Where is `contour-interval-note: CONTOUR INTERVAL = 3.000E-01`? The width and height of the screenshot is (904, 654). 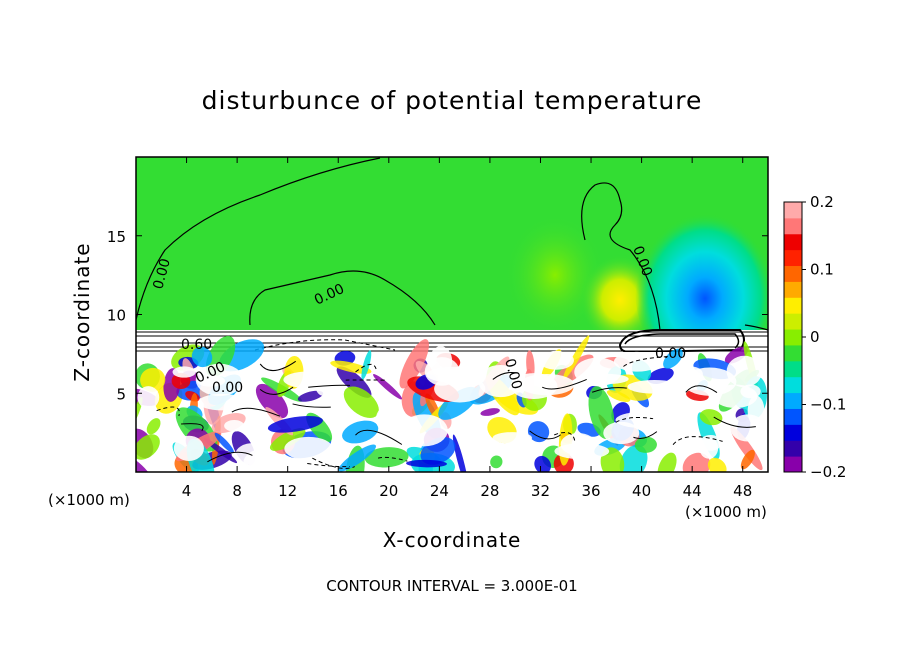 contour-interval-note: CONTOUR INTERVAL = 3.000E-01 is located at coordinates (452, 586).